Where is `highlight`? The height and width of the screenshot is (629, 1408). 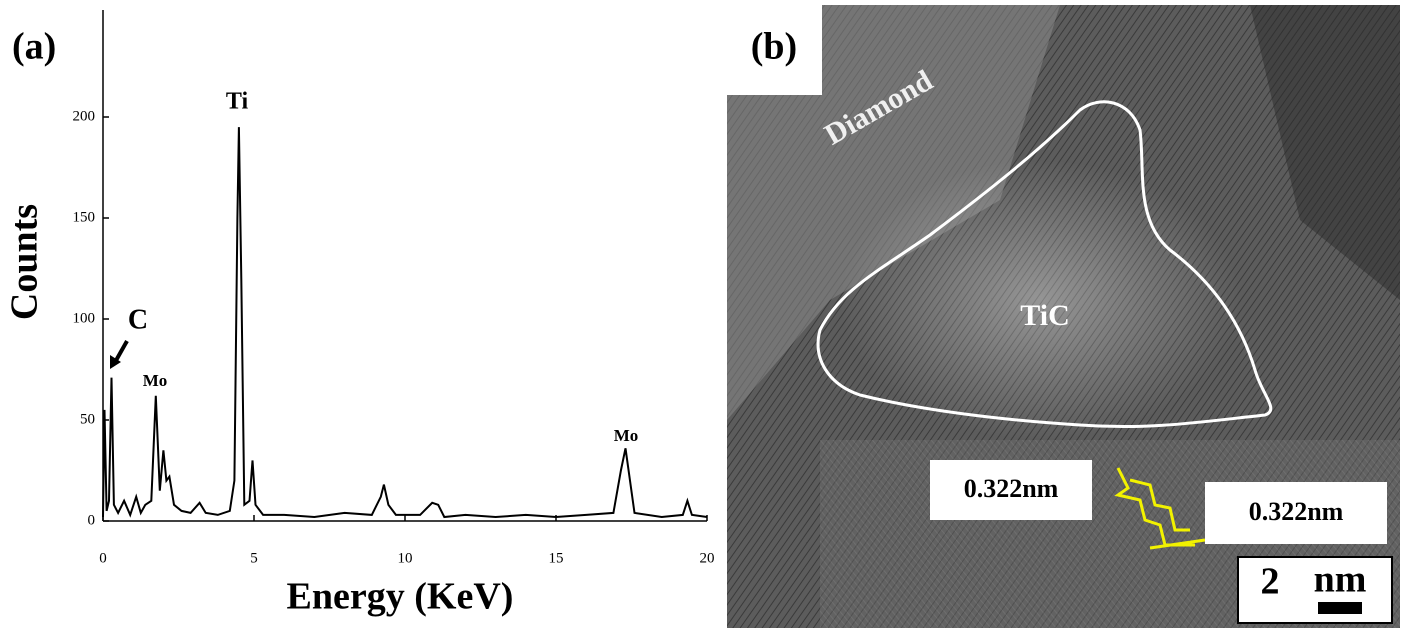 highlight is located at coordinates (1040, 300).